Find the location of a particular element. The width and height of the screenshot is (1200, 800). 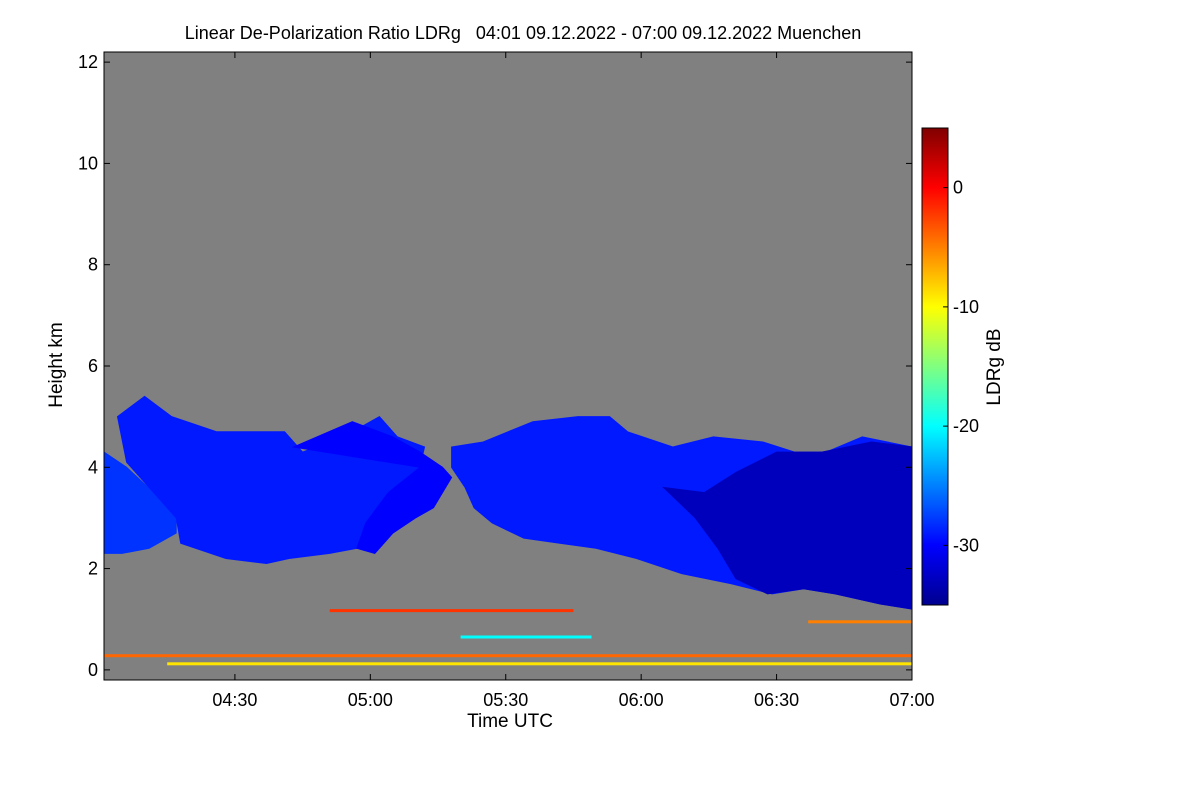

y-tick-label: 2 is located at coordinates (93, 569).